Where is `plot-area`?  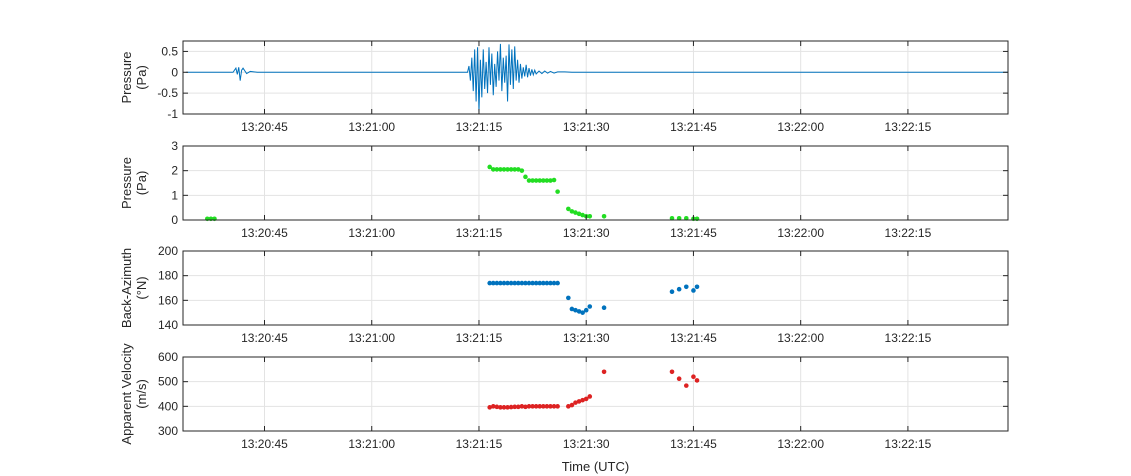
plot-area is located at coordinates (595, 288).